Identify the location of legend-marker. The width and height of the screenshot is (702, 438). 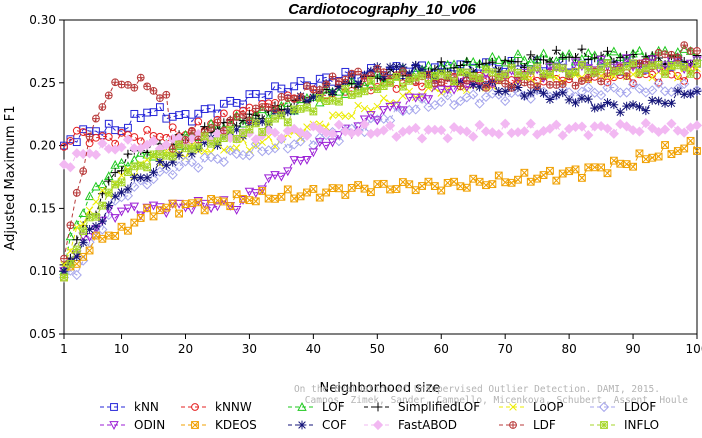
(302, 406).